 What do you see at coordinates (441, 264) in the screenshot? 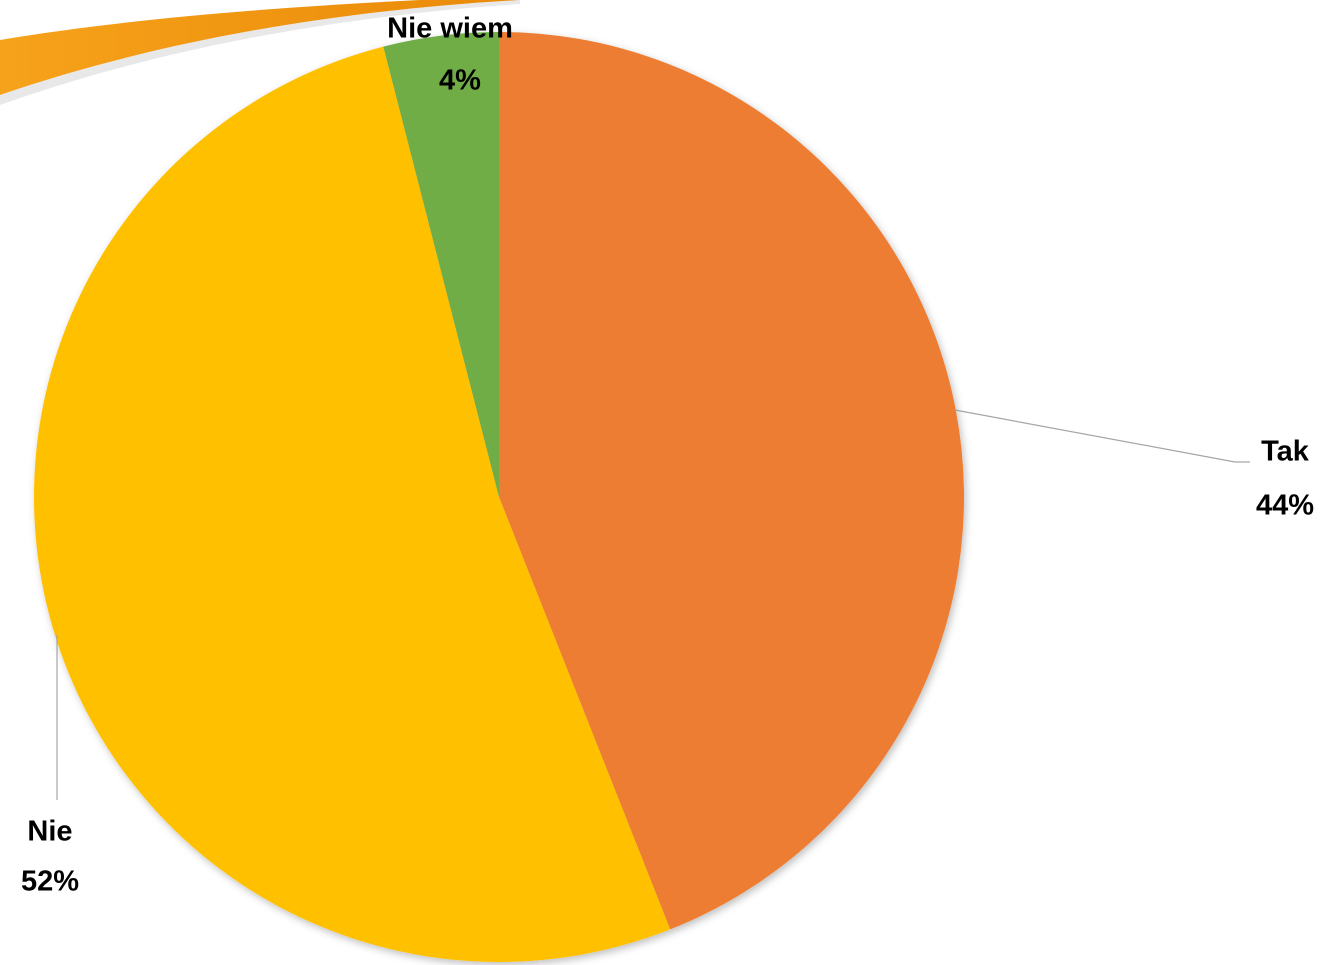
I see `pie-slice` at bounding box center [441, 264].